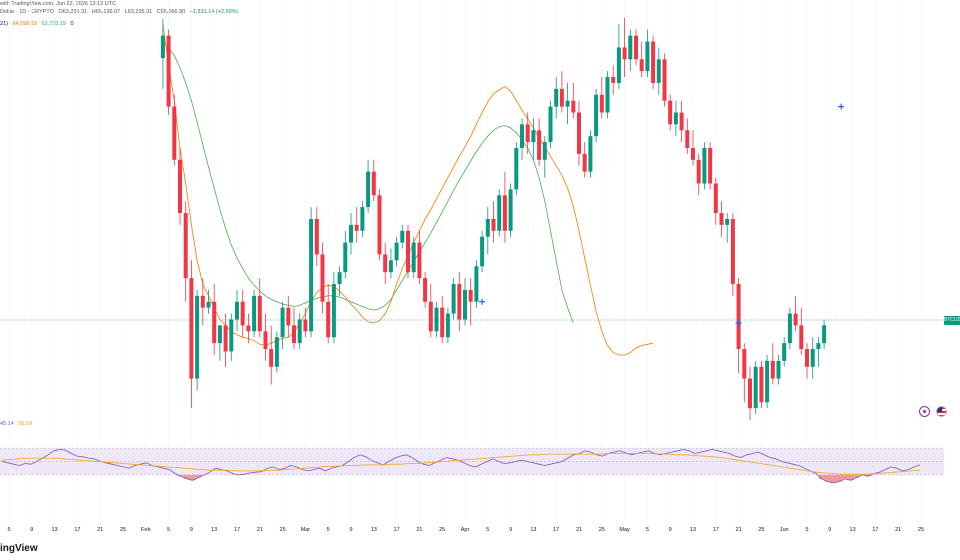 The width and height of the screenshot is (960, 560). I want to click on x-tick-label: Feb, so click(145, 530).